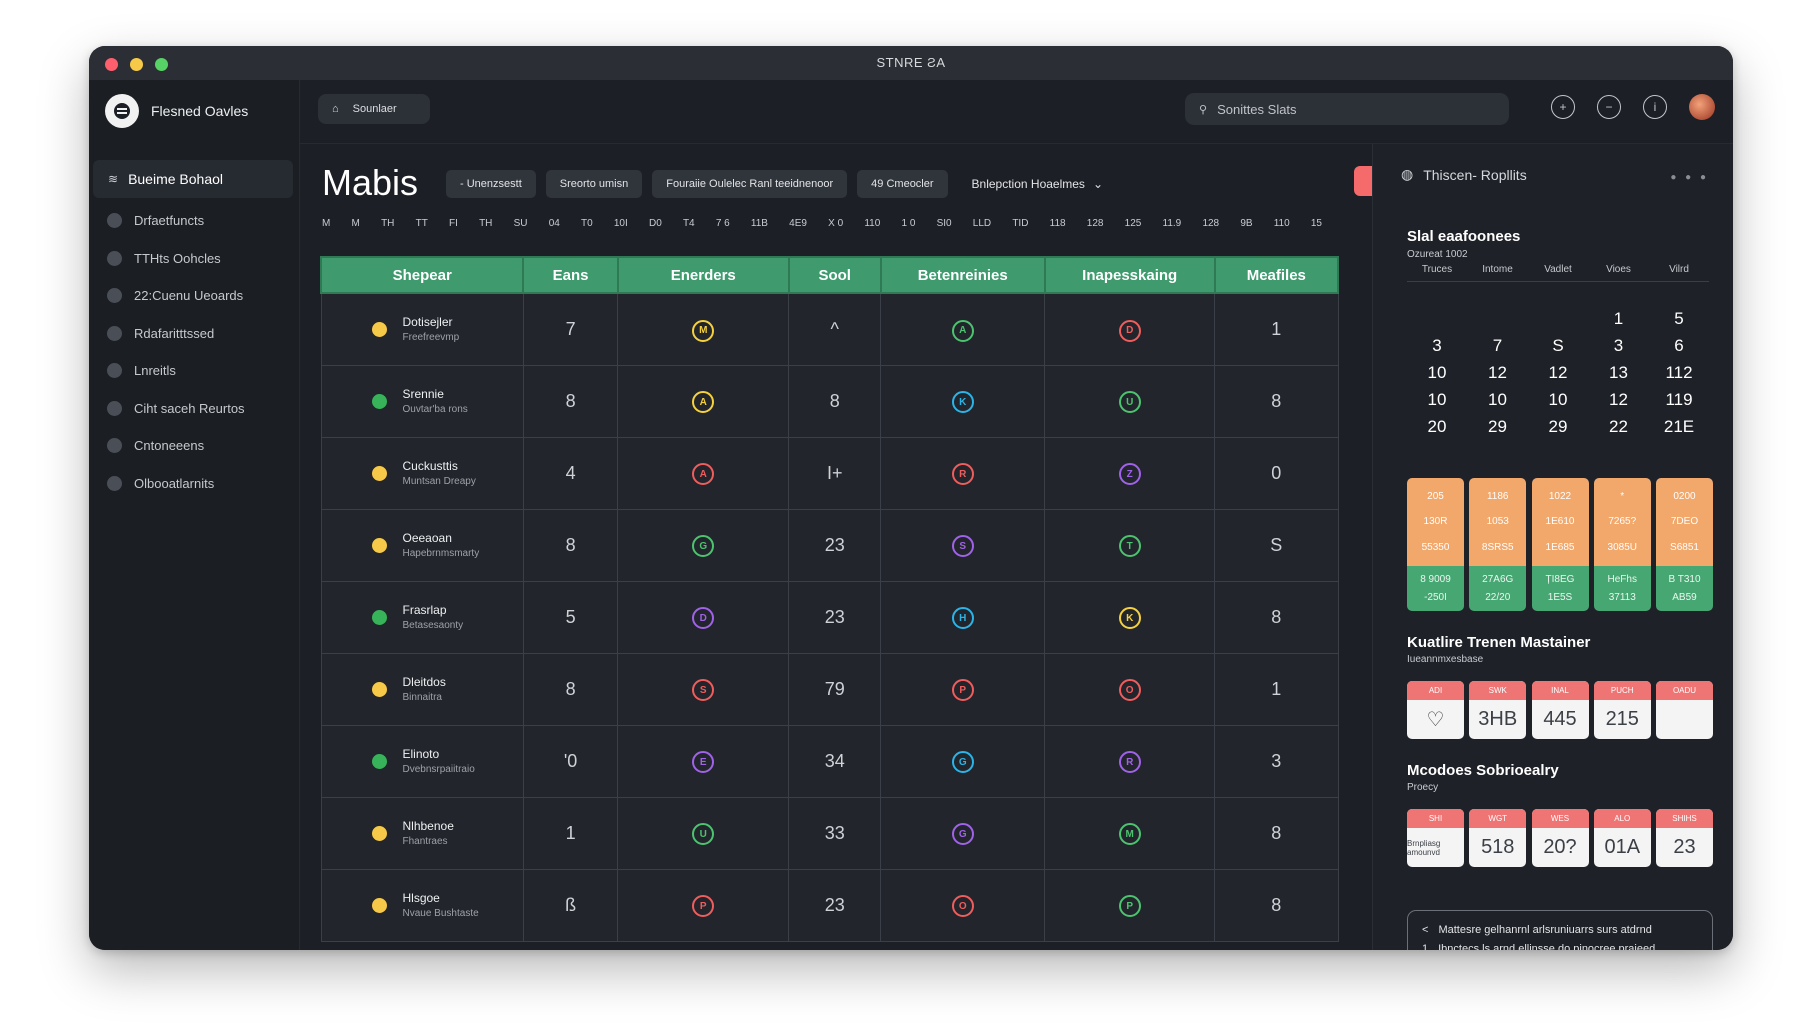  I want to click on stat-card: 205 130R 55350 8 9009 -250I, so click(1435, 544).